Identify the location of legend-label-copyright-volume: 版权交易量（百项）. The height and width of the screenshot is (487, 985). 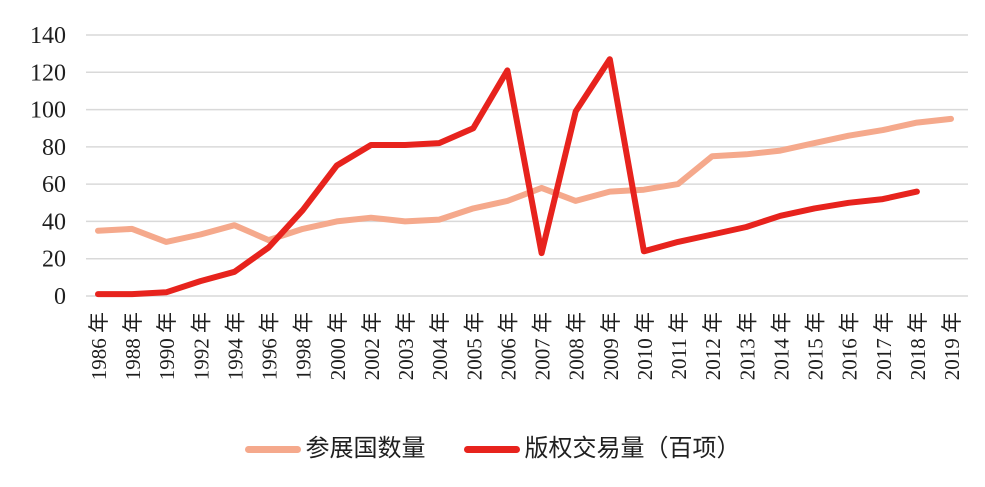
(632, 449).